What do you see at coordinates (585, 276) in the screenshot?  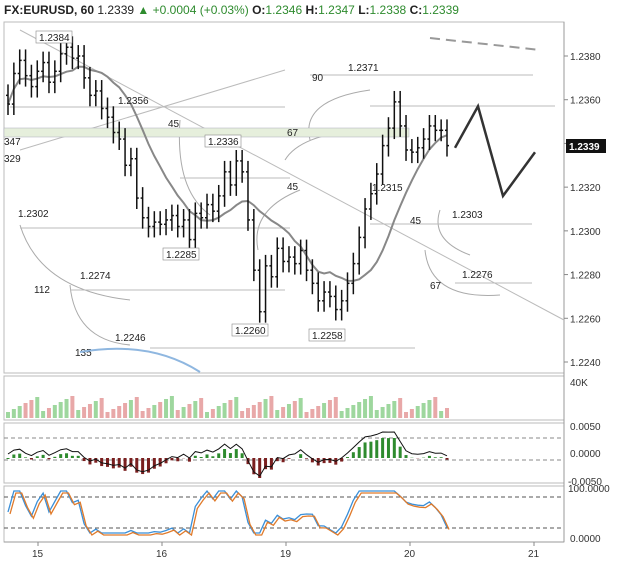 I see `price-tick-label: 1.2280` at bounding box center [585, 276].